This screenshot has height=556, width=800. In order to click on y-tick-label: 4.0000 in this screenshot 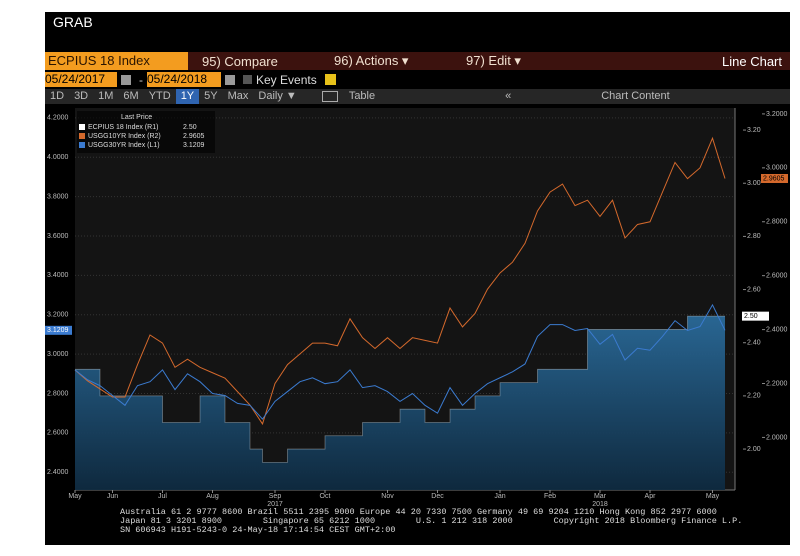, I will do `click(58, 157)`.